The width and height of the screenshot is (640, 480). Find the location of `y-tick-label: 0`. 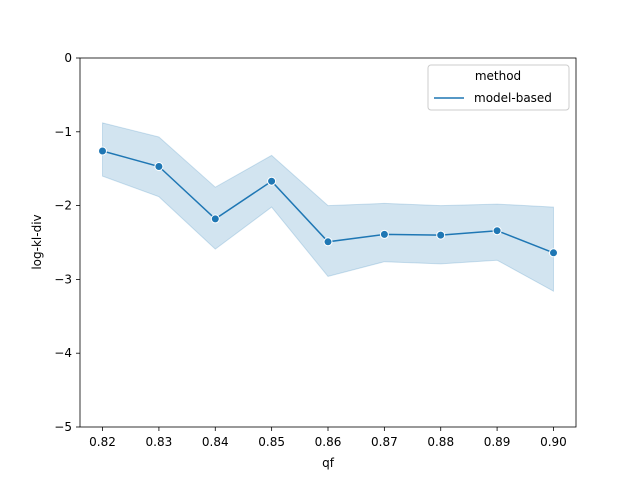

y-tick-label: 0 is located at coordinates (68, 58).